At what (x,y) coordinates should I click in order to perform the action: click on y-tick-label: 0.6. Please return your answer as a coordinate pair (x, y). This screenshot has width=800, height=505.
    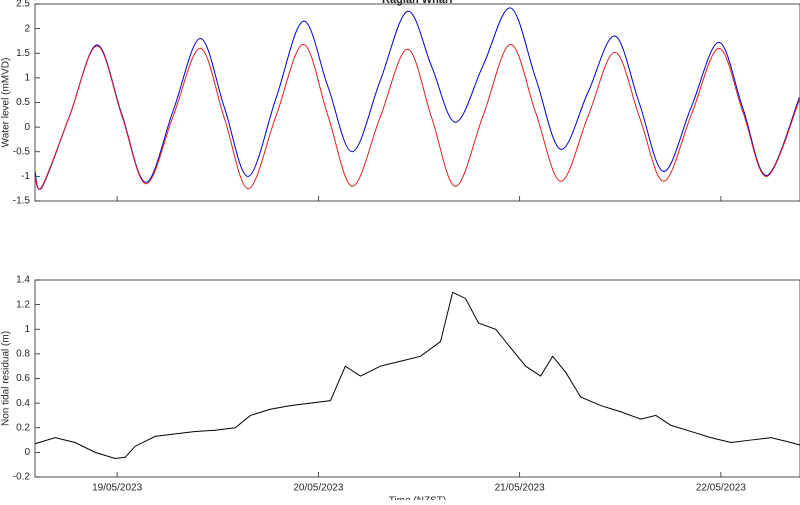
    Looking at the image, I should click on (23, 378).